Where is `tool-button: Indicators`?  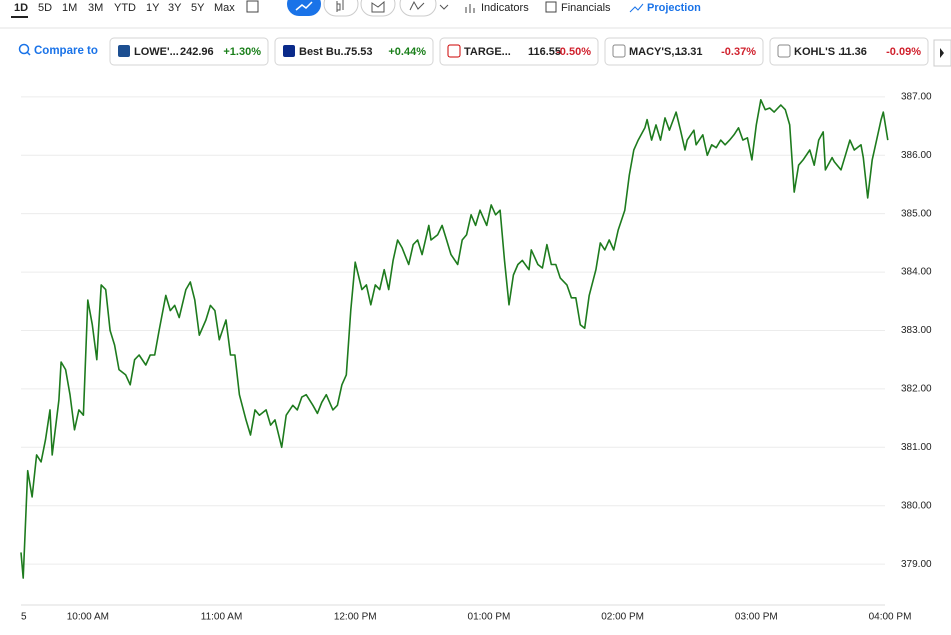
tool-button: Indicators is located at coordinates (505, 8).